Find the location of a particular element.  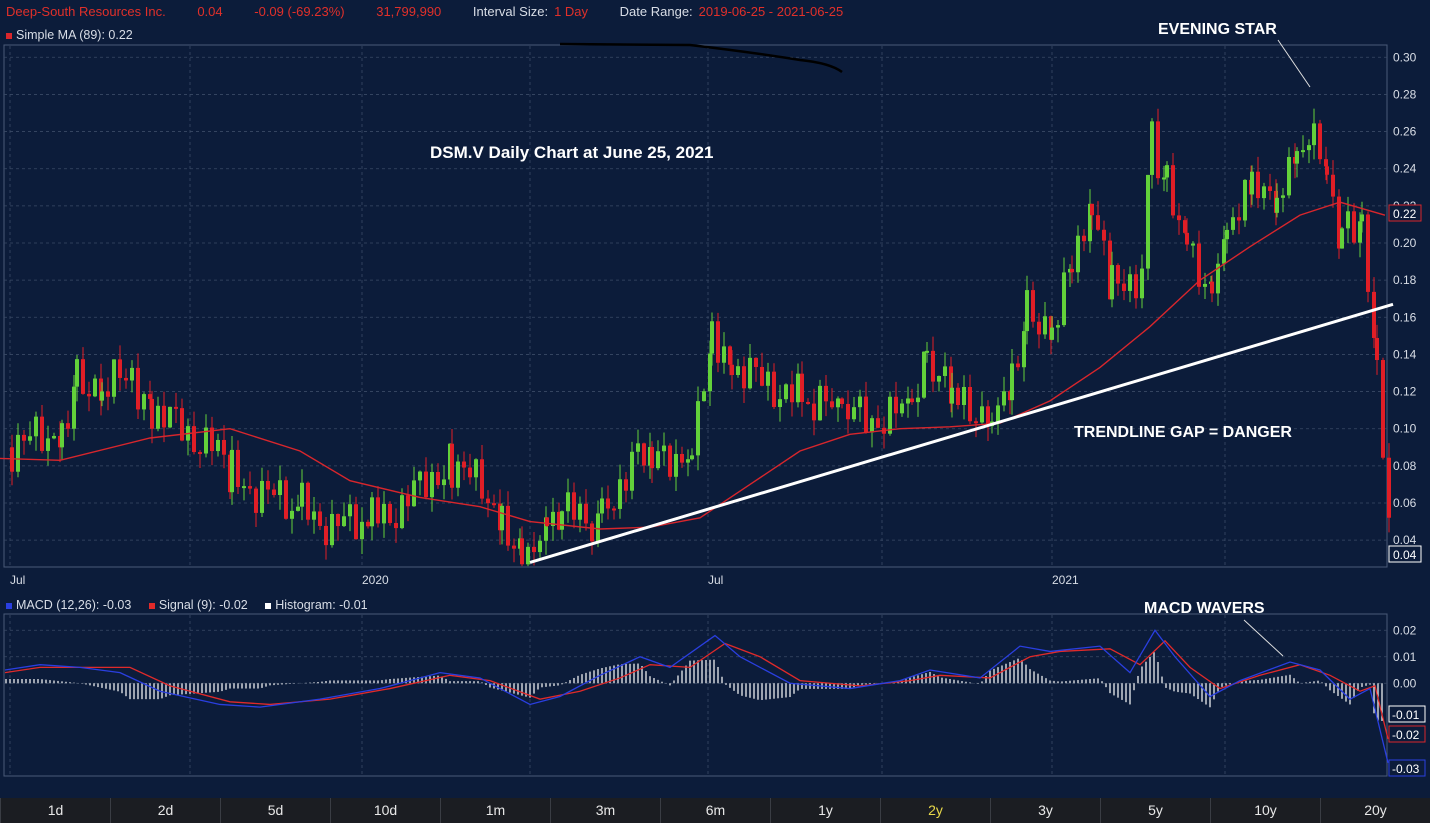

timeframe-3m: 3m is located at coordinates (605, 810).